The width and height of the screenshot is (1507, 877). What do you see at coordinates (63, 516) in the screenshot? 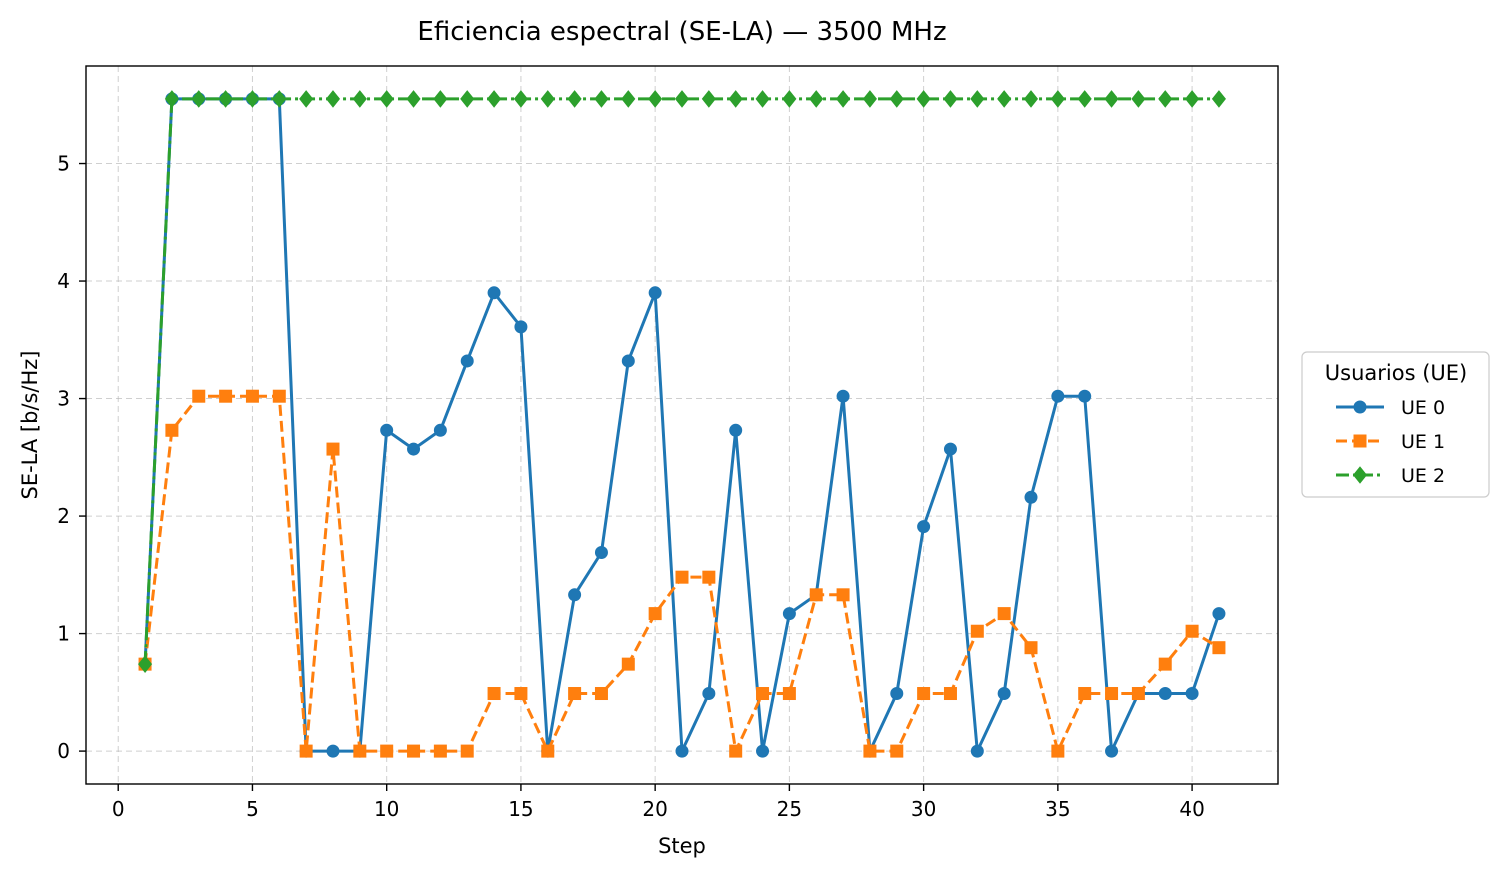
I see `y-tick-label: 2` at bounding box center [63, 516].